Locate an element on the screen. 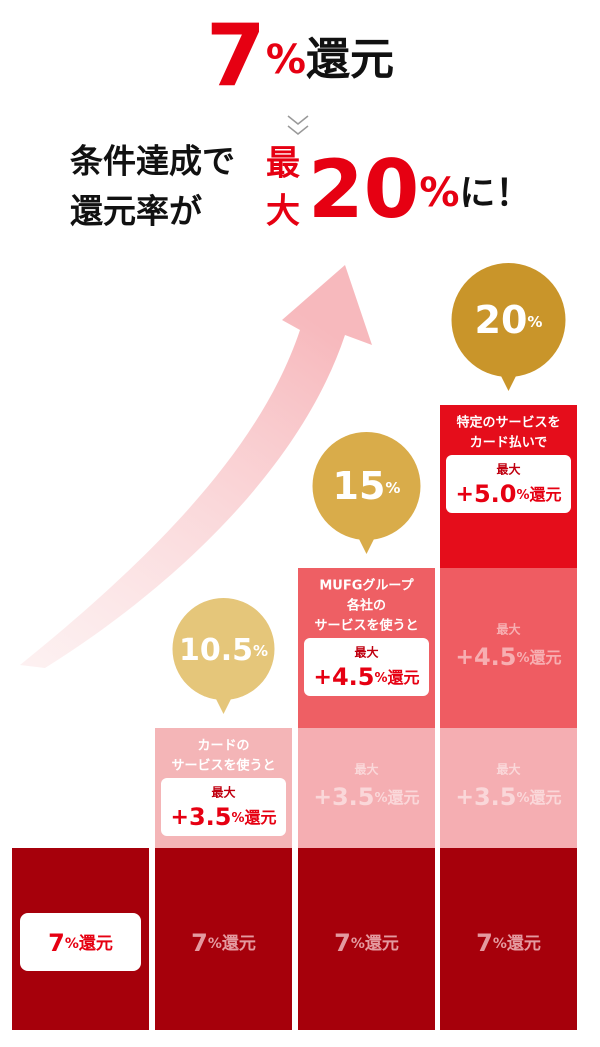 This screenshot has width=600, height=1047. amount: 20% is located at coordinates (509, 320).